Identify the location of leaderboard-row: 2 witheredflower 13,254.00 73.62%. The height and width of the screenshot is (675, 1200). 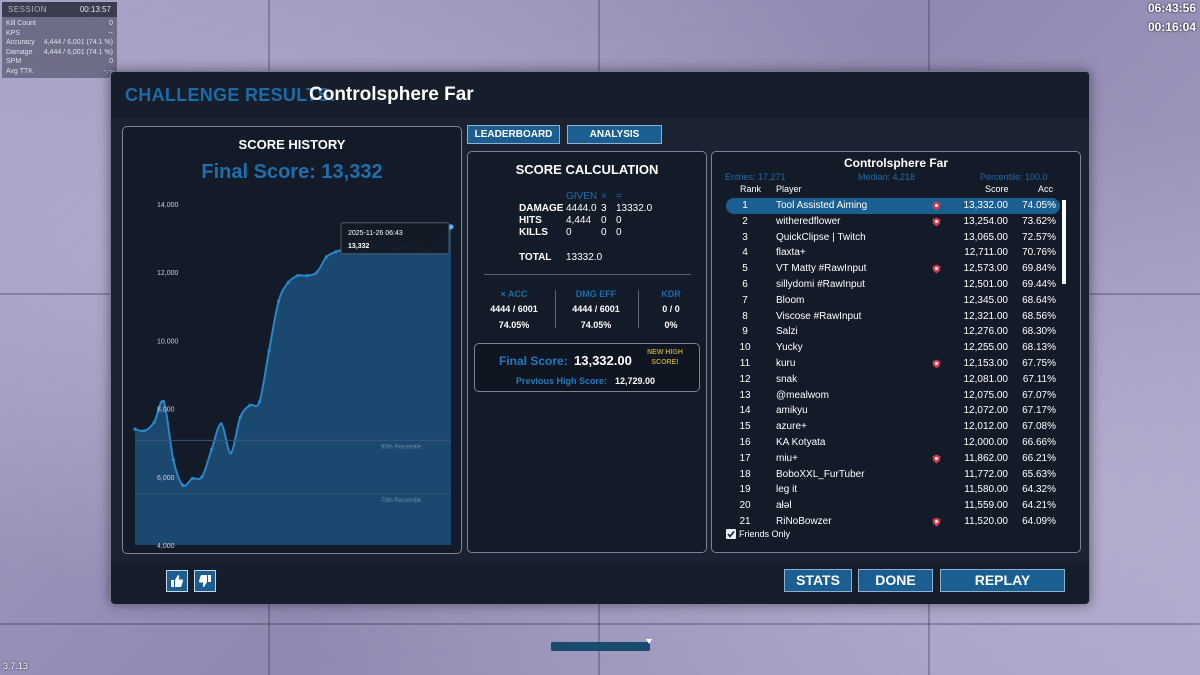
(893, 222).